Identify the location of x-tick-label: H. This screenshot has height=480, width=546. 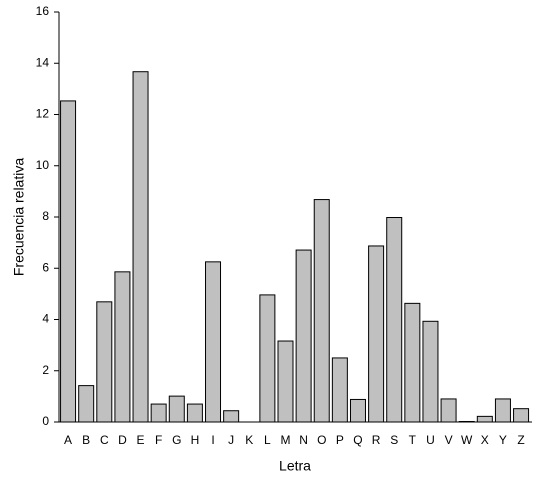
(195, 440).